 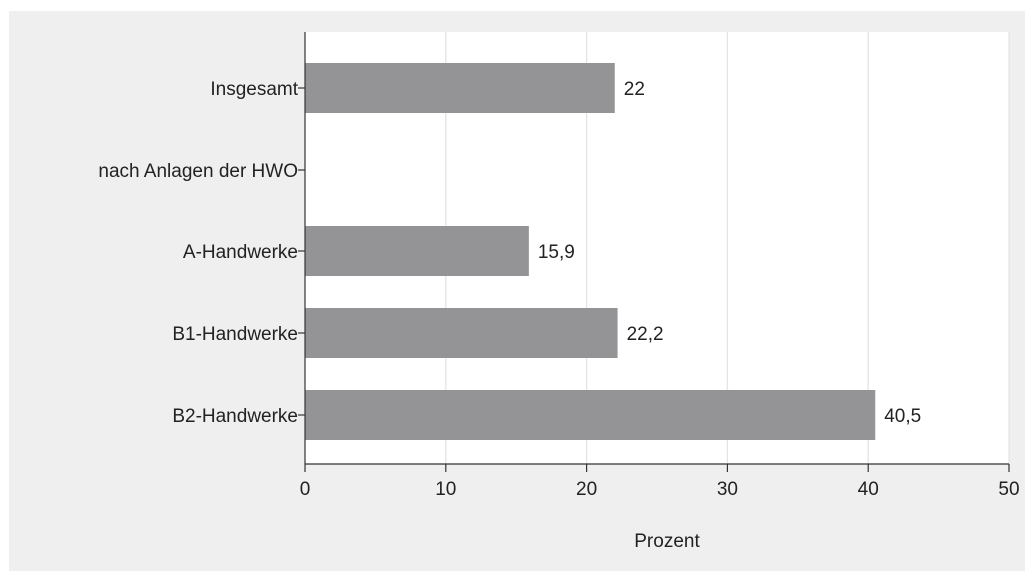 I want to click on category-label: B1-Handwerke, so click(x=235, y=334).